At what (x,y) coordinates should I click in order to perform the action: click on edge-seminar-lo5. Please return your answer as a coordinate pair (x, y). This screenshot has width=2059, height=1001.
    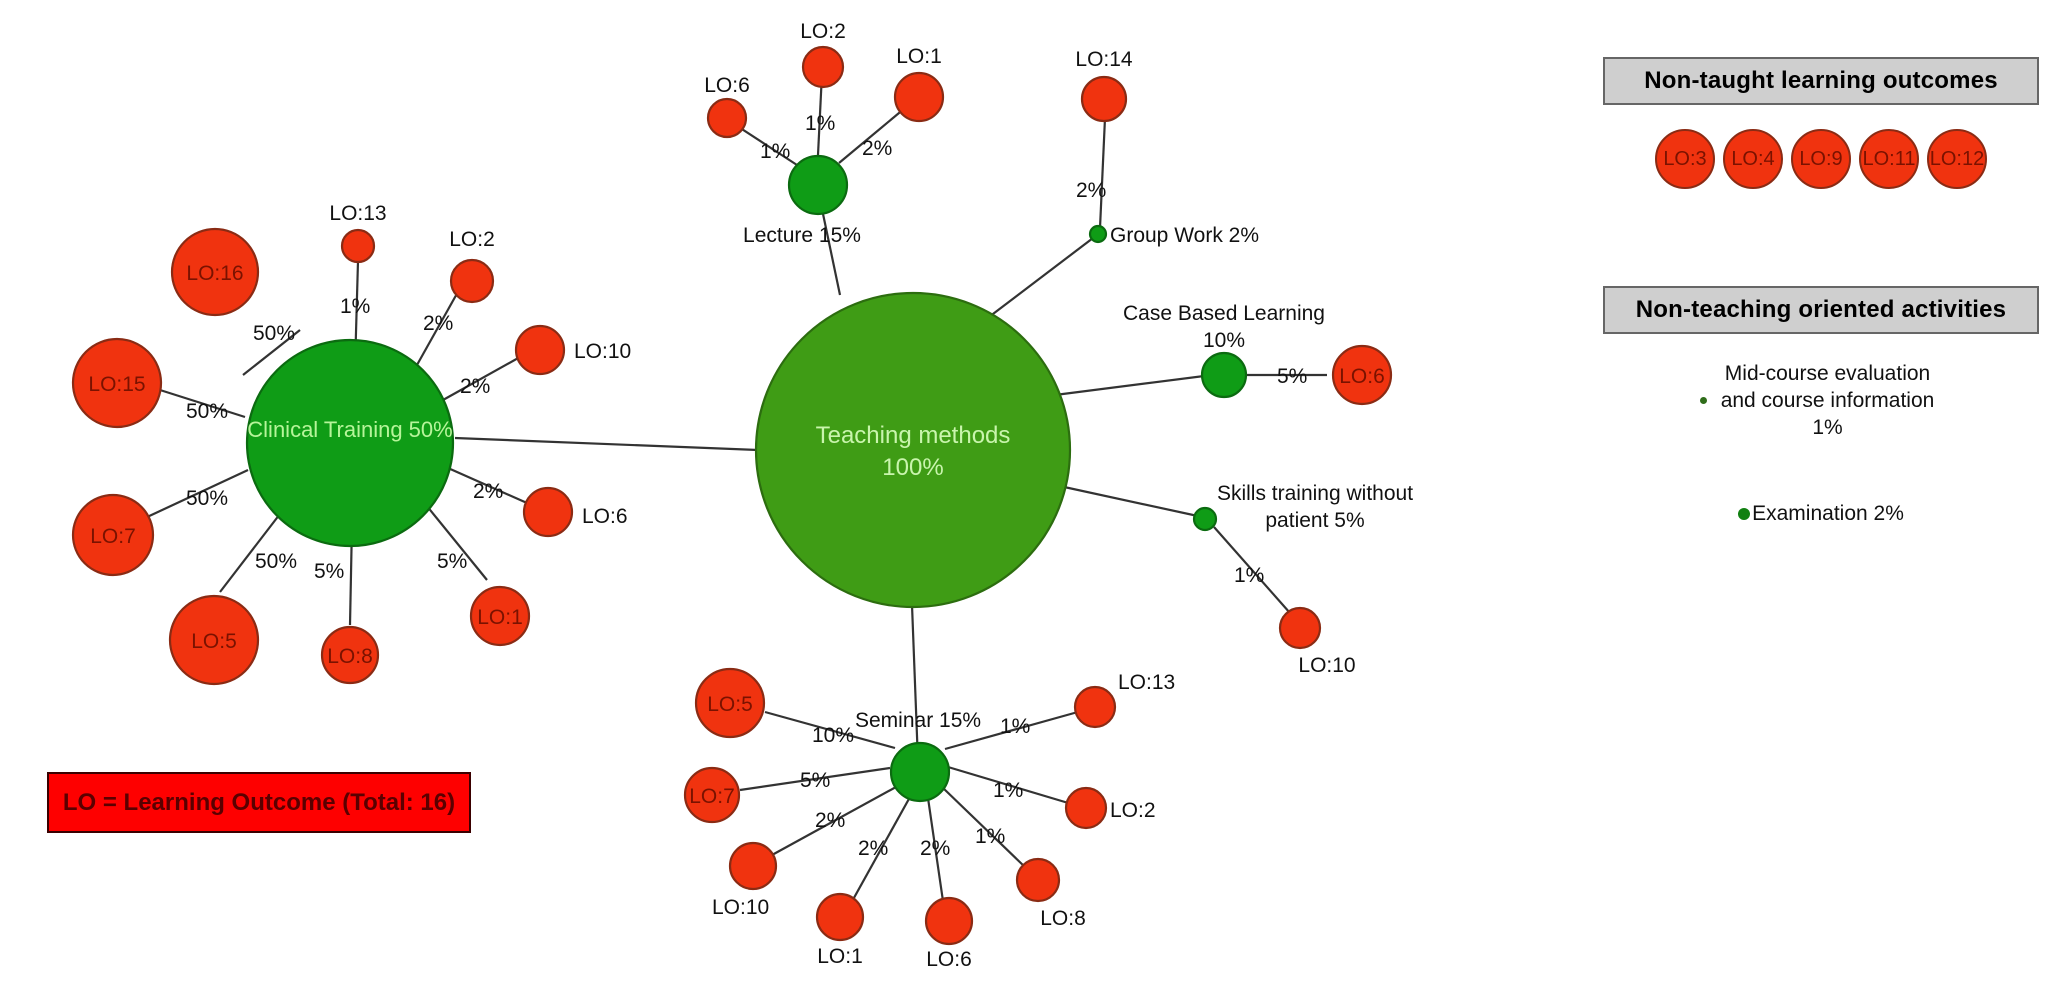
    Looking at the image, I should click on (830, 730).